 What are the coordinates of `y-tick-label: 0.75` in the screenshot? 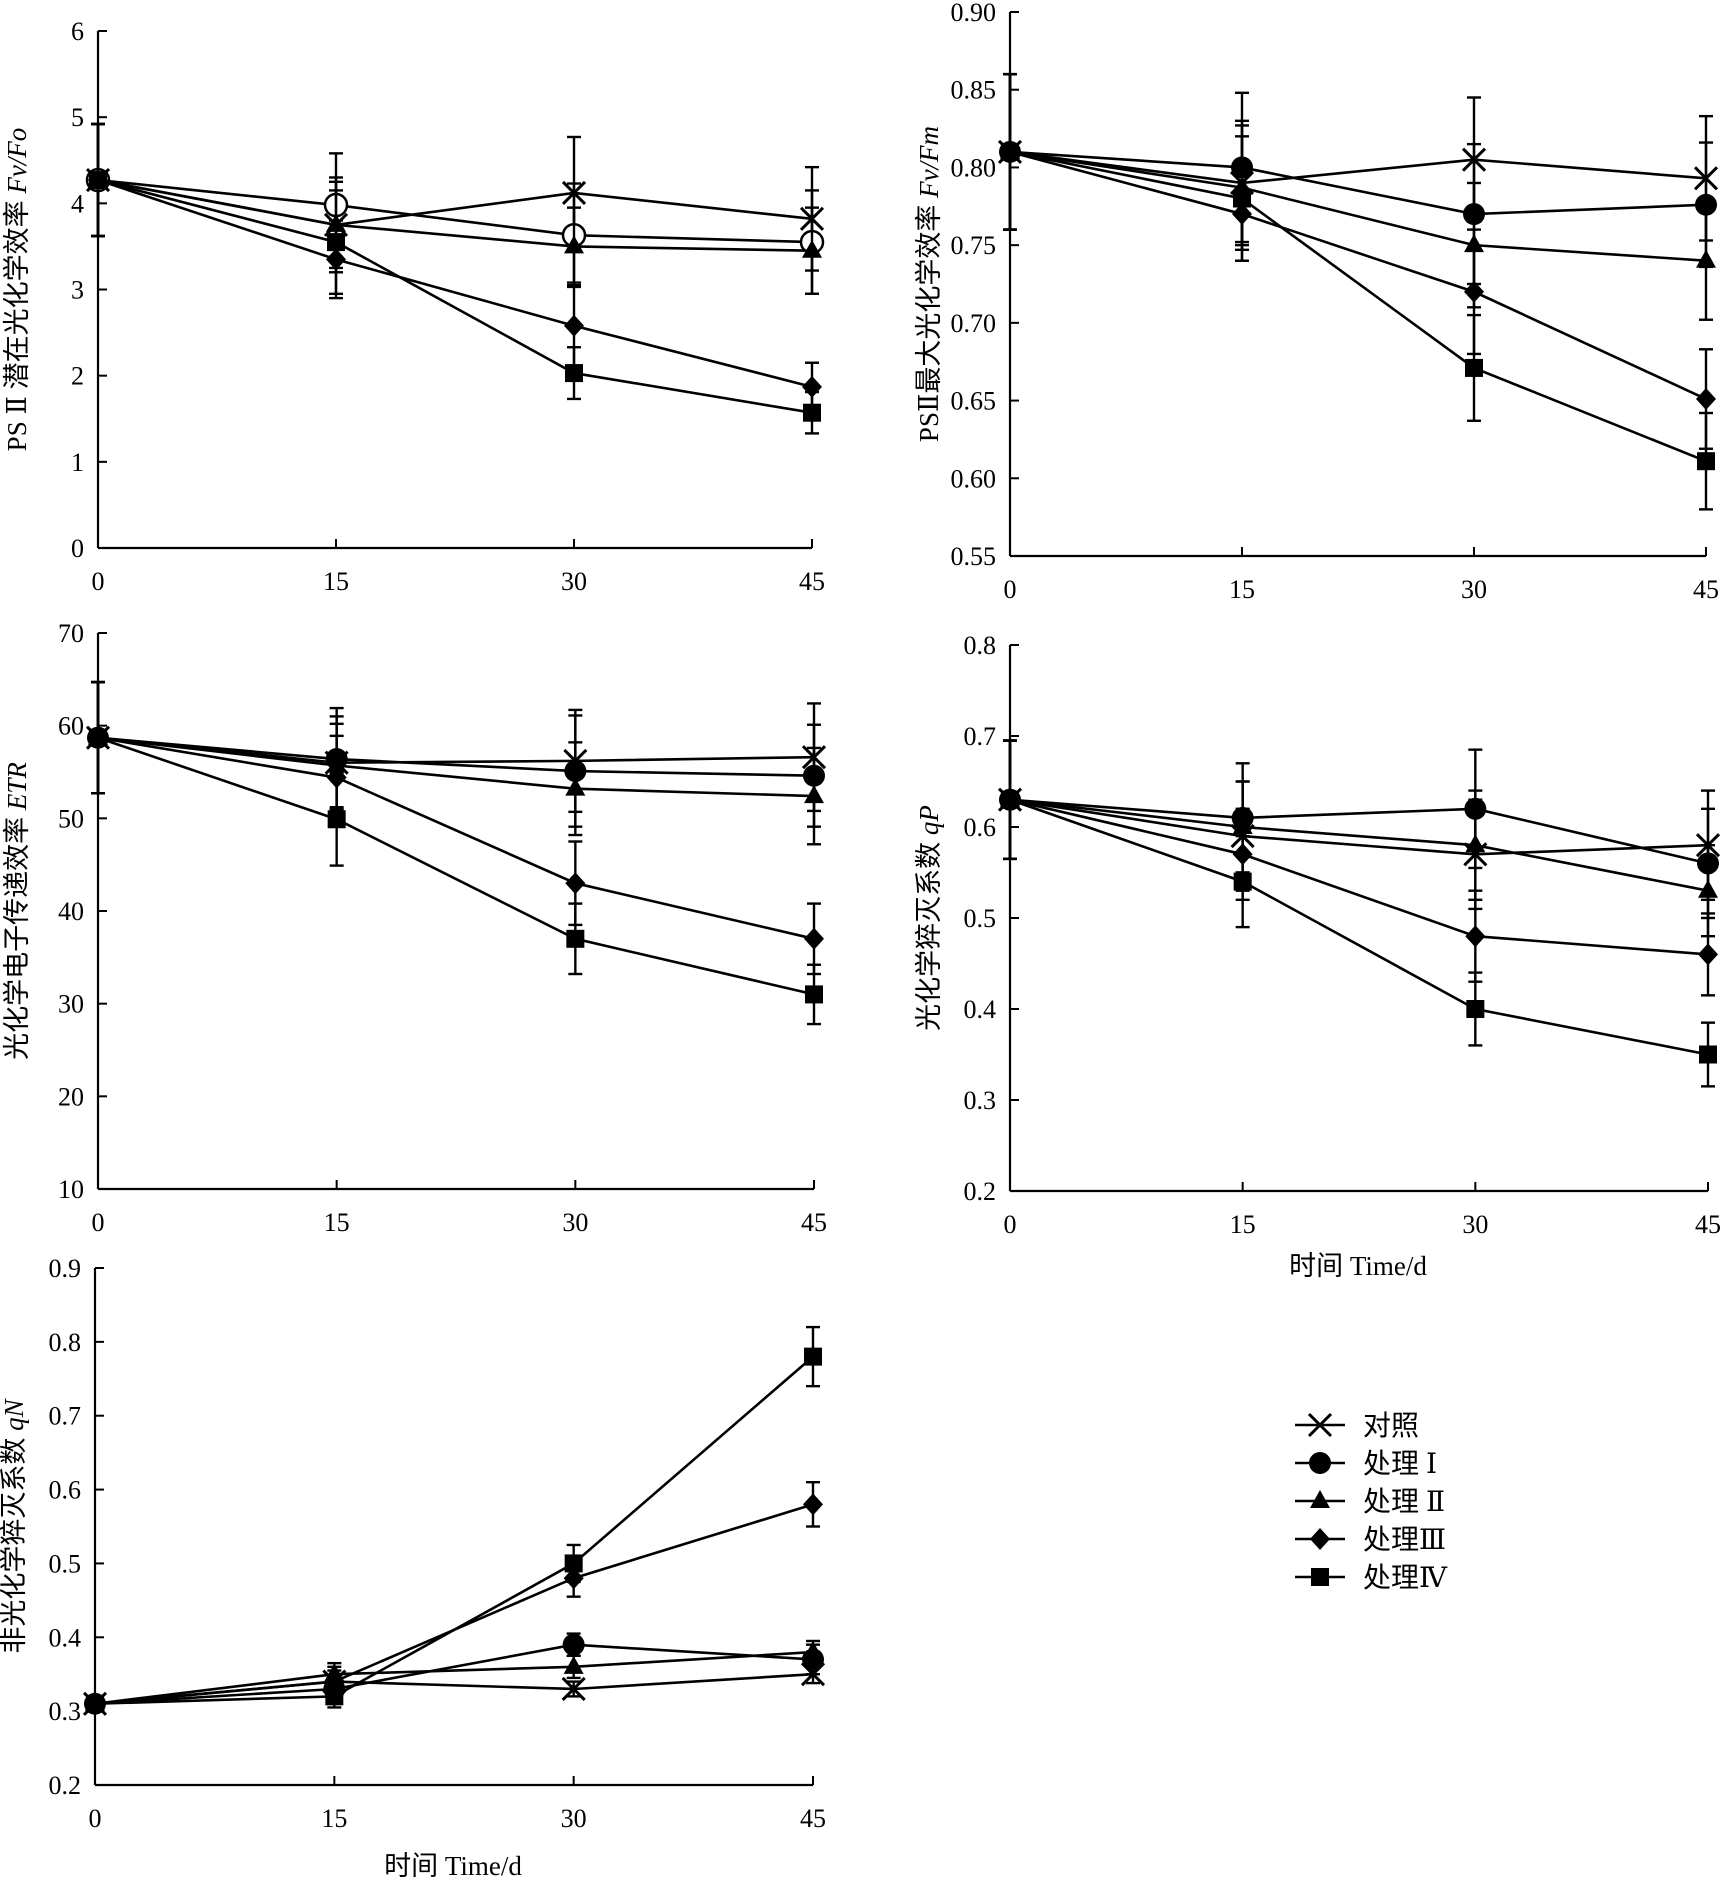 It's located at (974, 245).